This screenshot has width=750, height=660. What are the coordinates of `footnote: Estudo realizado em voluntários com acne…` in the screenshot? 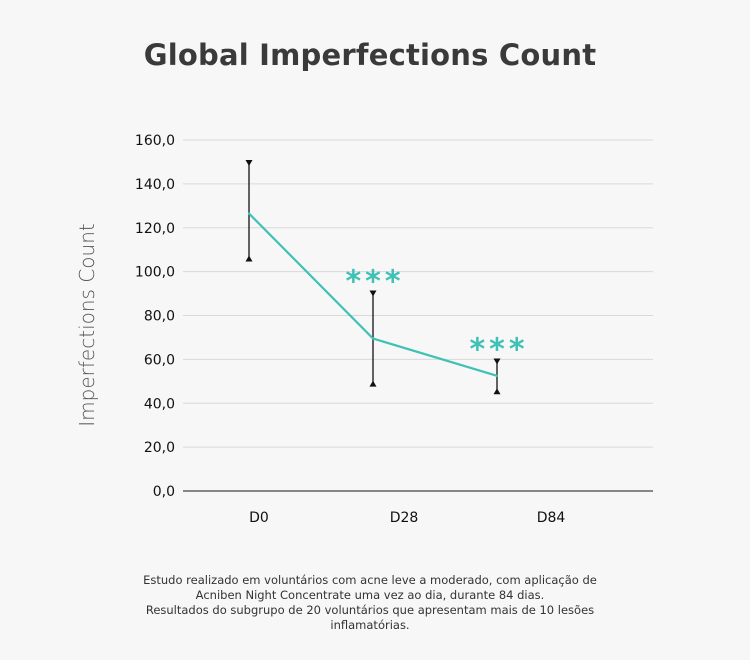 It's located at (370, 603).